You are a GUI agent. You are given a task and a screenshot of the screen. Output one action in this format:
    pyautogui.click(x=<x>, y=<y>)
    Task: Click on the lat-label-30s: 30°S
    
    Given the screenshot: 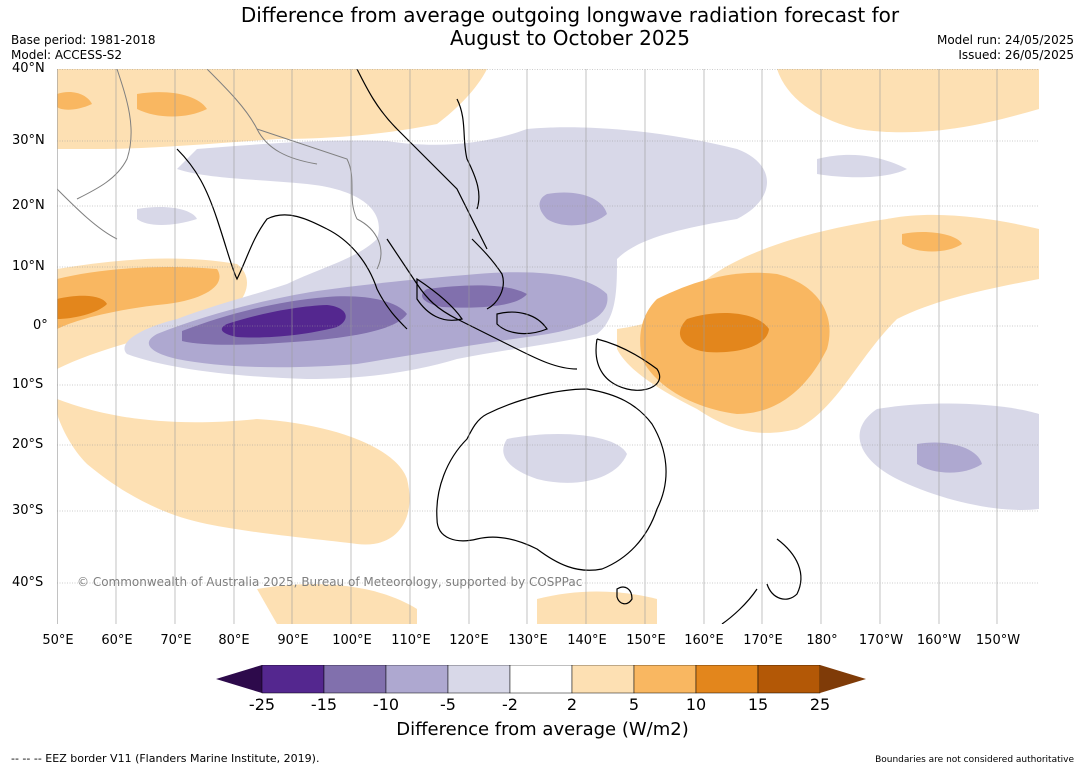 What is the action you would take?
    pyautogui.click(x=28, y=510)
    